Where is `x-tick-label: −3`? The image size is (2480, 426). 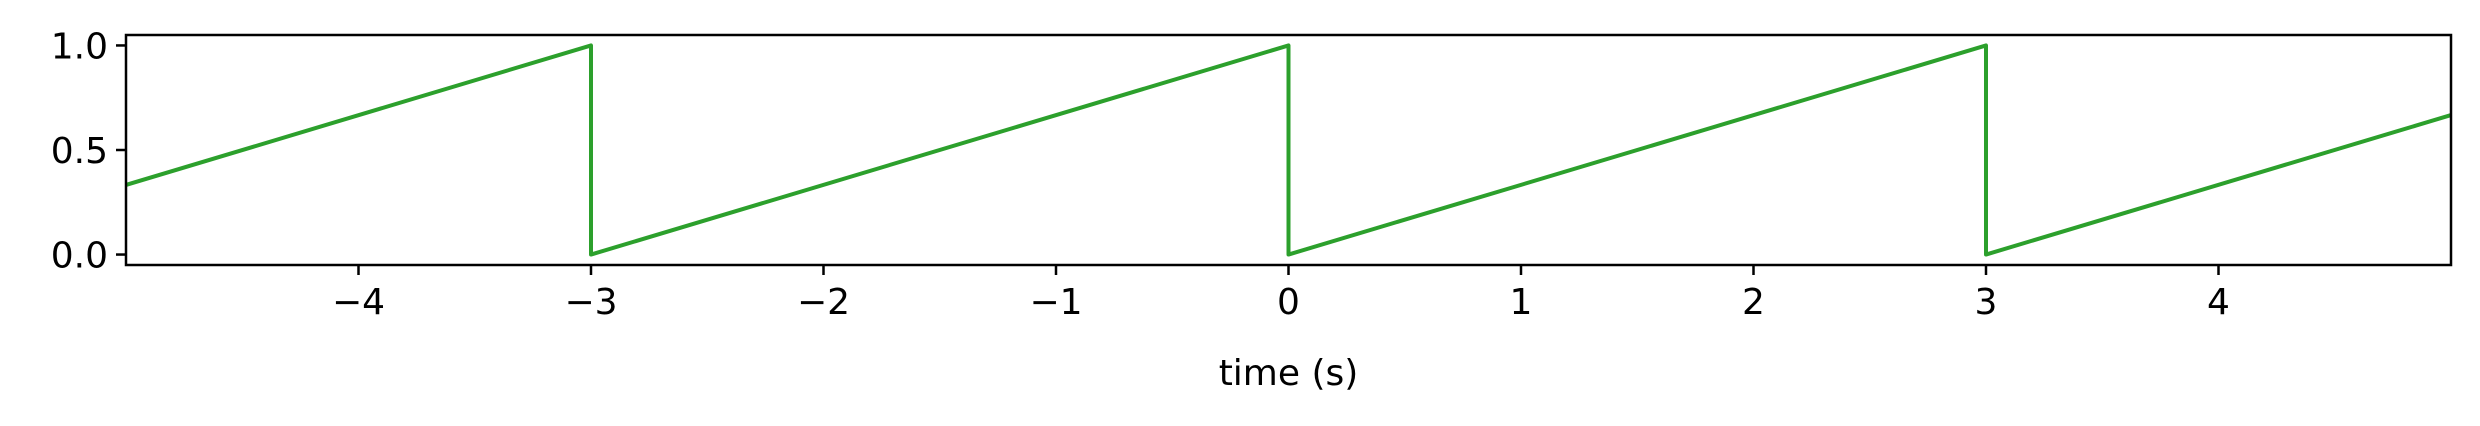 x-tick-label: −3 is located at coordinates (590, 302).